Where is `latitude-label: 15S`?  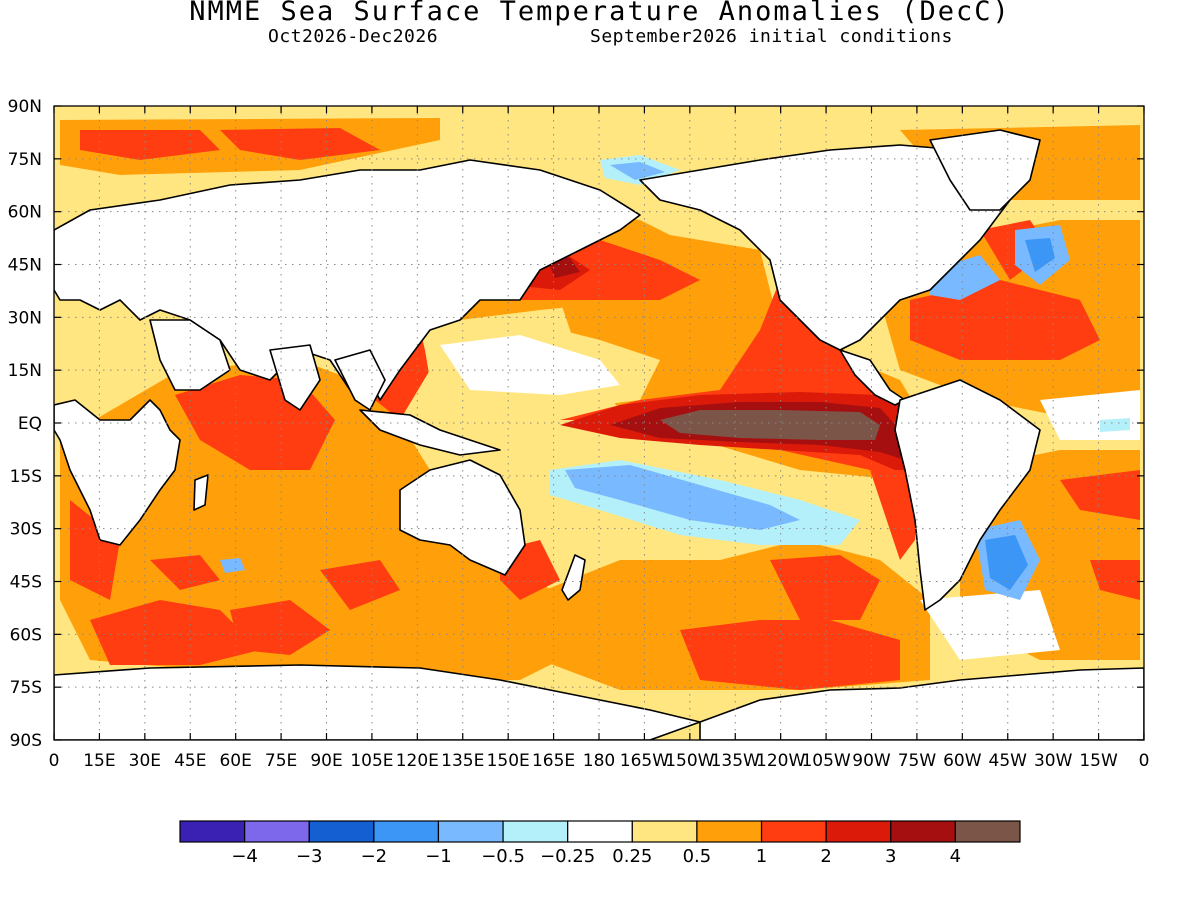 latitude-label: 15S is located at coordinates (26, 477).